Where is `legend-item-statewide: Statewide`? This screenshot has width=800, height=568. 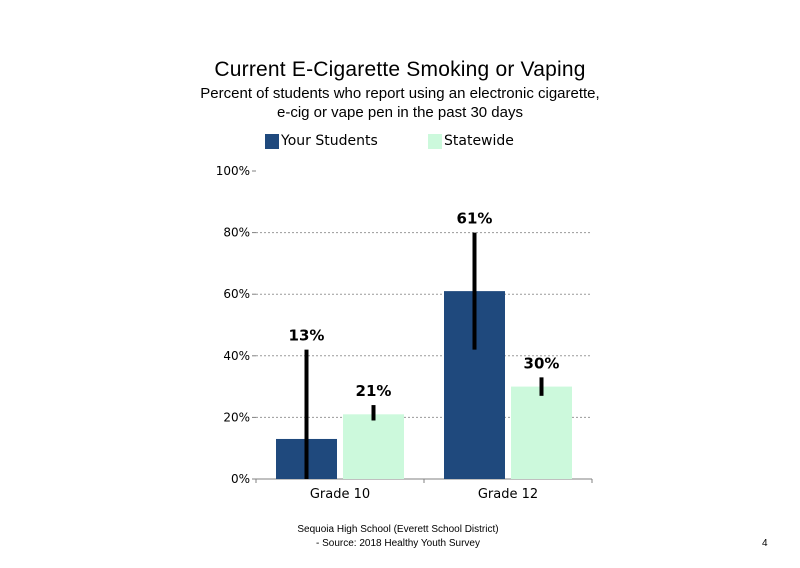 legend-item-statewide: Statewide is located at coordinates (471, 141).